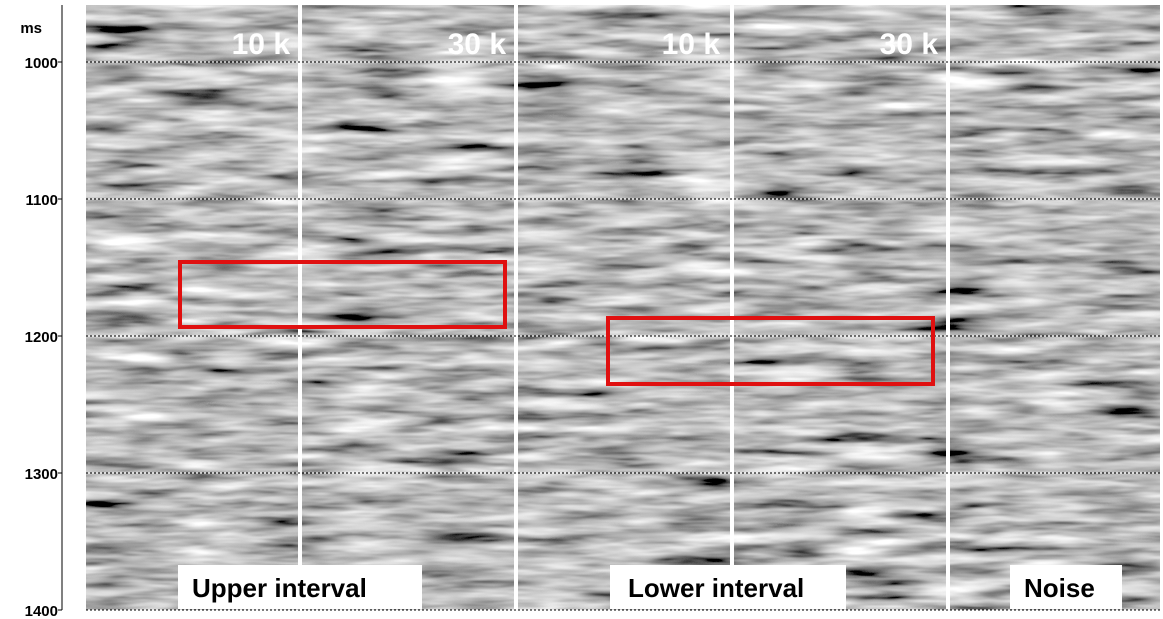 The image size is (1163, 619). What do you see at coordinates (41, 474) in the screenshot?
I see `tick-label: 1300` at bounding box center [41, 474].